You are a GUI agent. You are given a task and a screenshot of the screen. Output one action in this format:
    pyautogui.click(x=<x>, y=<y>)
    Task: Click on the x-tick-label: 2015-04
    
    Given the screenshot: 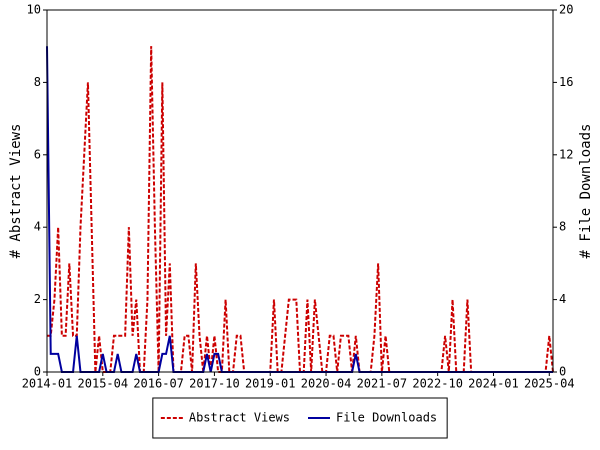 What is the action you would take?
    pyautogui.click(x=103, y=384)
    